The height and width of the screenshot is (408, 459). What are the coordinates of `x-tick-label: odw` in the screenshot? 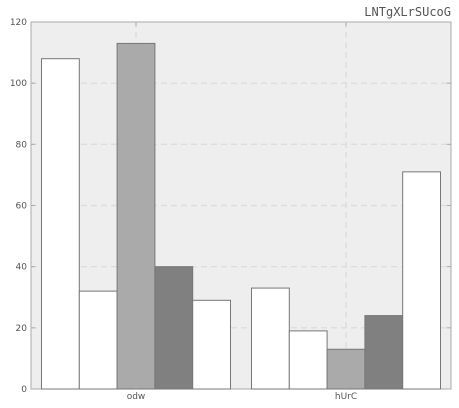 It's located at (136, 397).